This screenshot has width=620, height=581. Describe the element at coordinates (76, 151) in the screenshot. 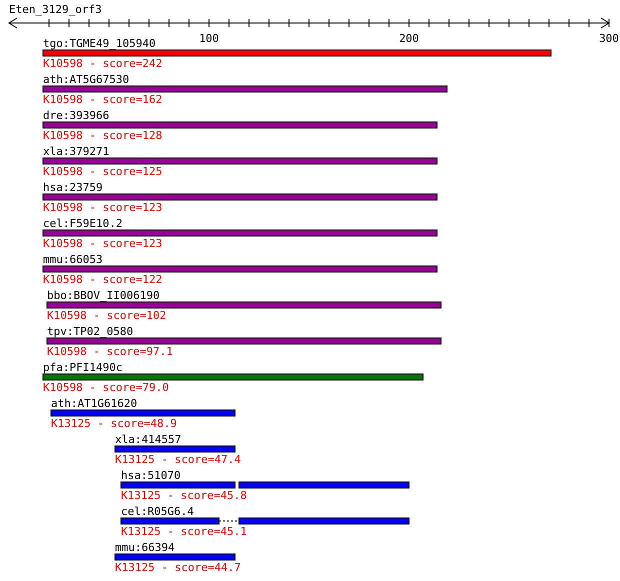

I see `y-tick-label: xla:379271` at that location.